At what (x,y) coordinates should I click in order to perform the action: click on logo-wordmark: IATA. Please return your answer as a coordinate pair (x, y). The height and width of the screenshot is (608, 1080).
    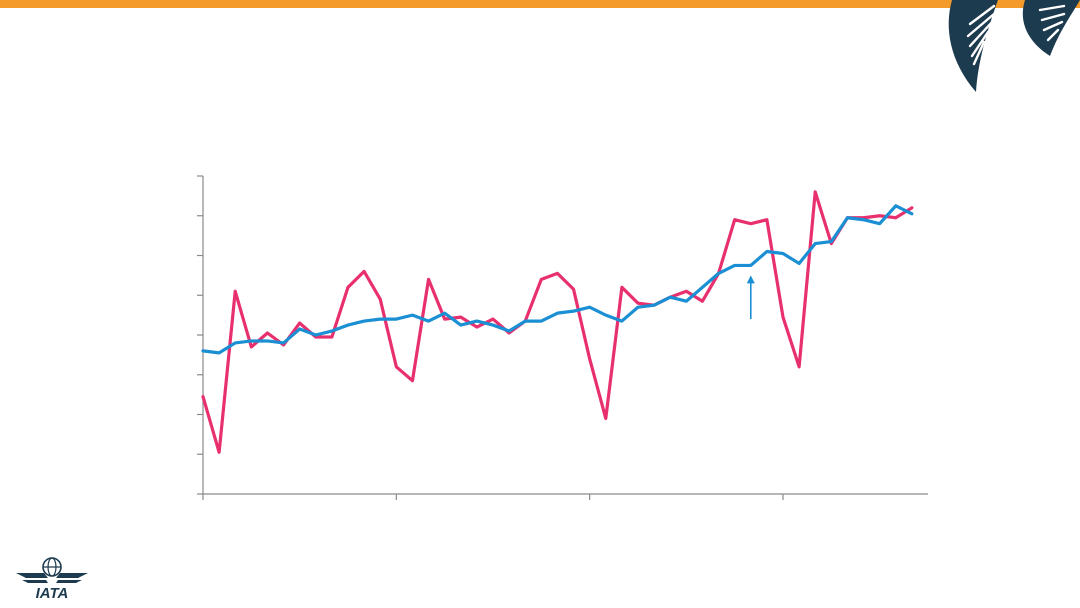
    Looking at the image, I should click on (52, 593).